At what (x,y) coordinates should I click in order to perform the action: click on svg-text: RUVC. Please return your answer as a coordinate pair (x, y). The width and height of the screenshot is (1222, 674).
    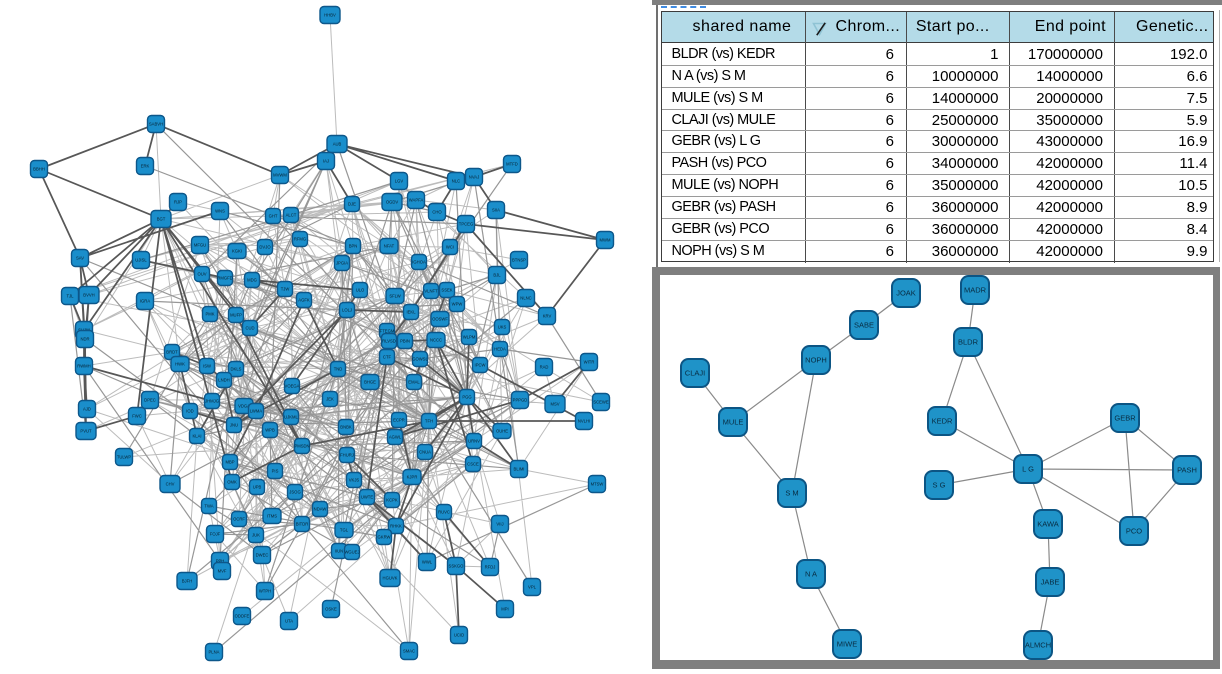
    Looking at the image, I should click on (444, 512).